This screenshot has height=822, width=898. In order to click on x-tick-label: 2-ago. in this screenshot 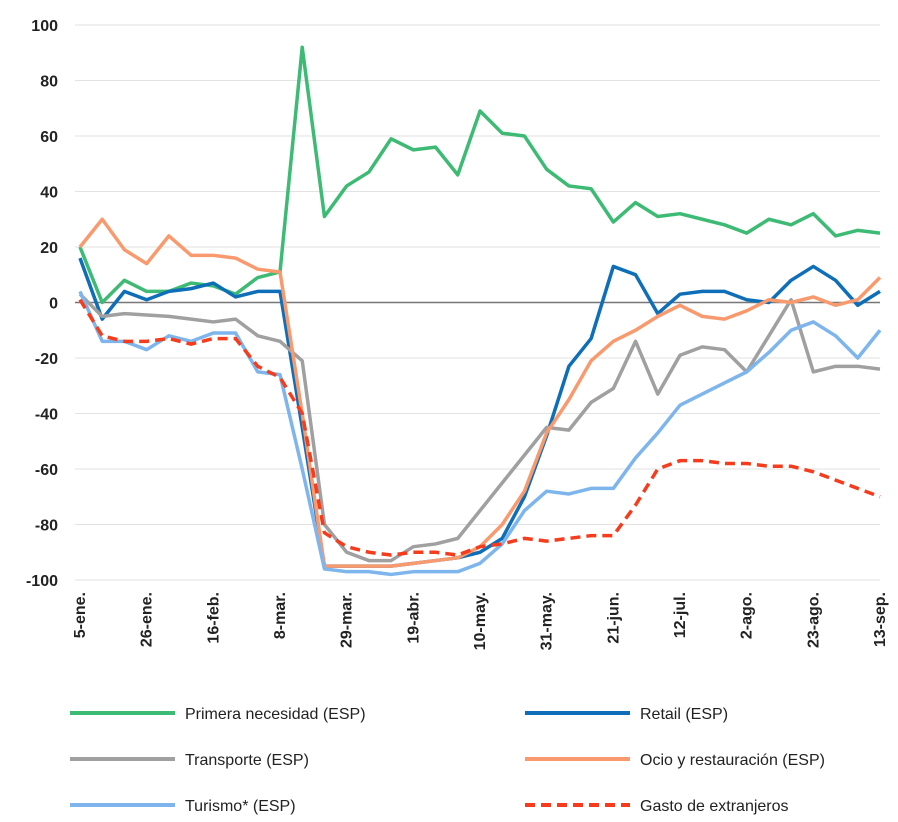, I will do `click(747, 615)`.